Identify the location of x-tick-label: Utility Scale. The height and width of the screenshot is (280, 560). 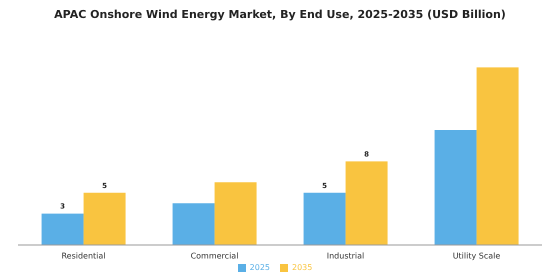
(476, 256).